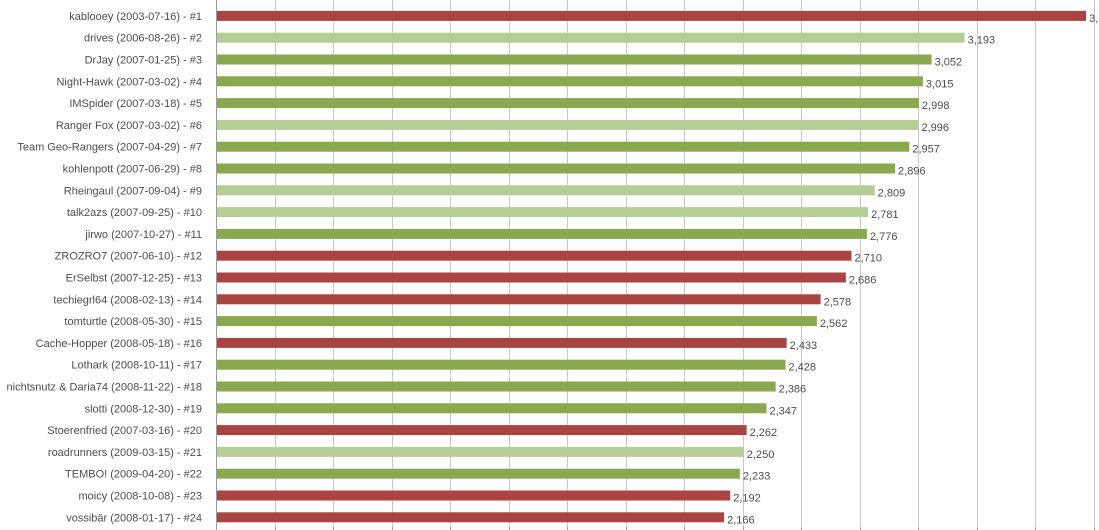  I want to click on category-label: Stoerenfried (2007-03-16) - #20, so click(124, 431).